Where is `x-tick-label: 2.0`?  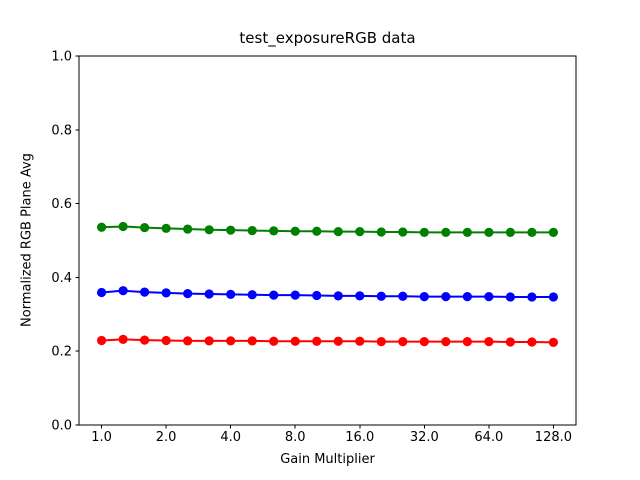 x-tick-label: 2.0 is located at coordinates (166, 437).